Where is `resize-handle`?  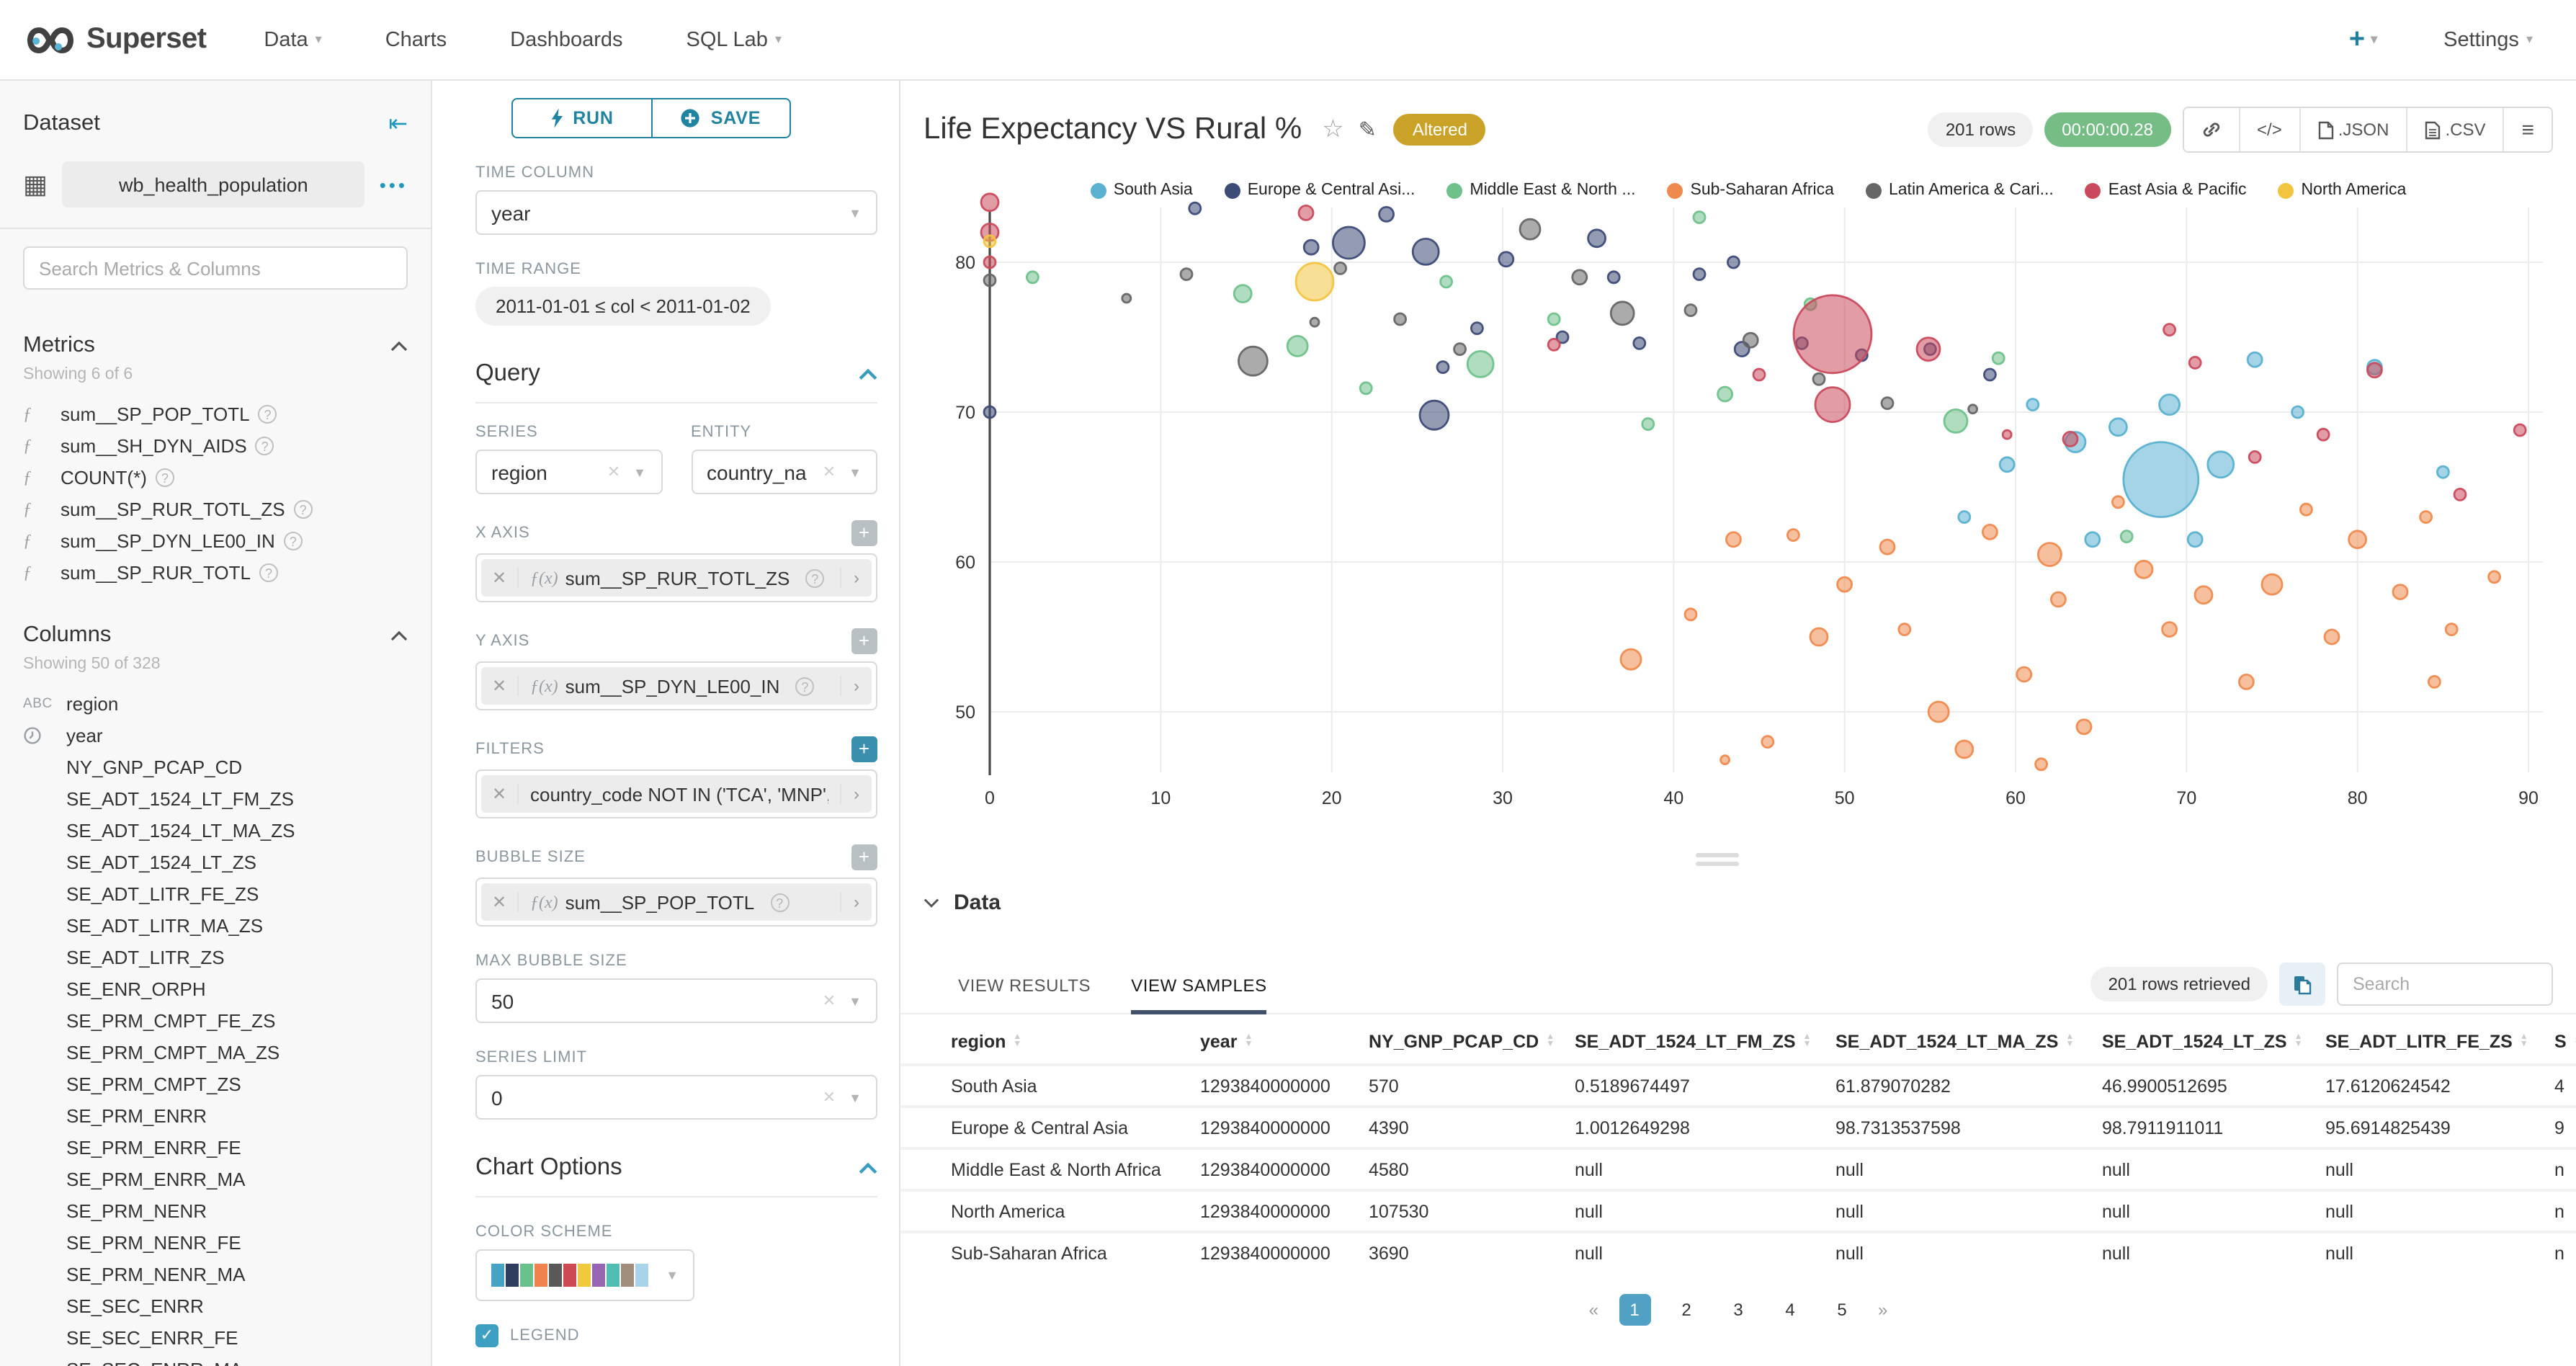
resize-handle is located at coordinates (1717, 861).